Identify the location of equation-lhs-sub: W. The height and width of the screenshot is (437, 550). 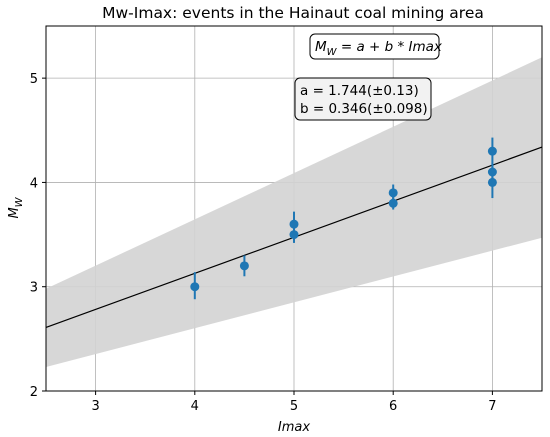
(332, 52).